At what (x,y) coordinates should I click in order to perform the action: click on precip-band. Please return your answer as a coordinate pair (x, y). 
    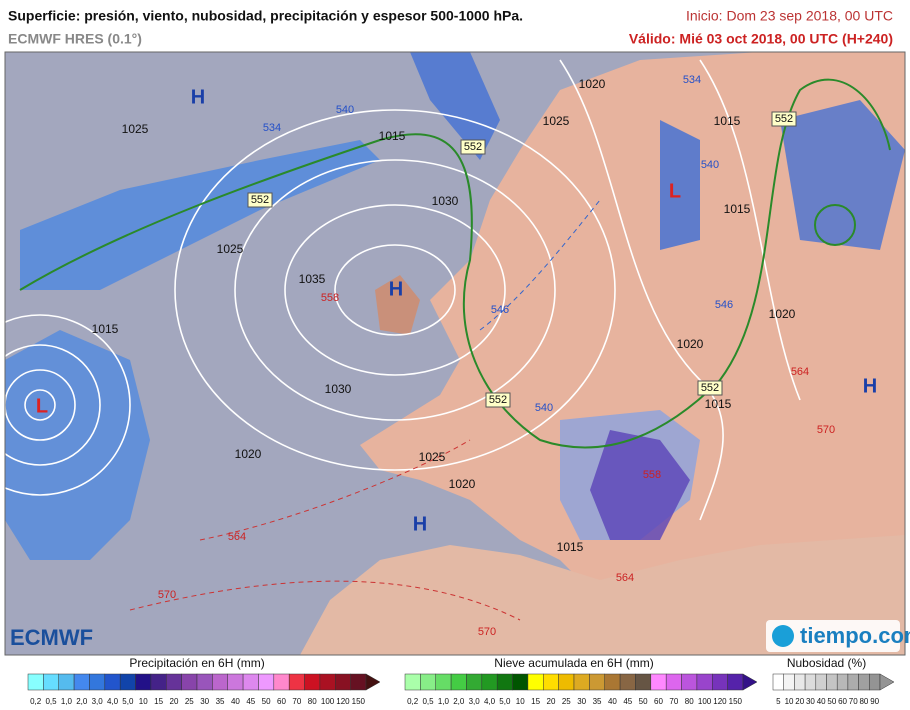
    Looking at the image, I should click on (200, 215).